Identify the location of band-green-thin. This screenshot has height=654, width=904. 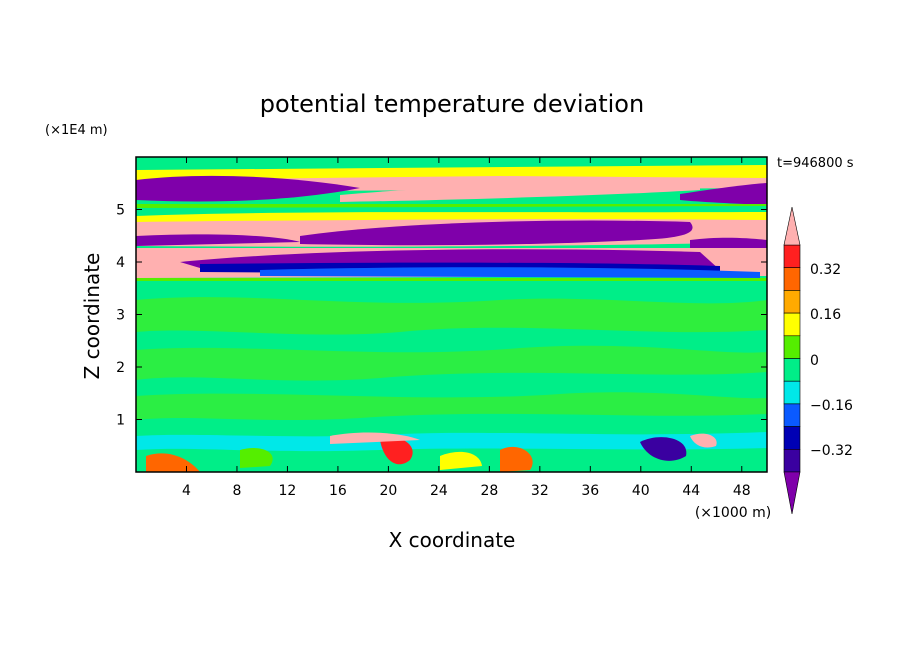
(451, 279).